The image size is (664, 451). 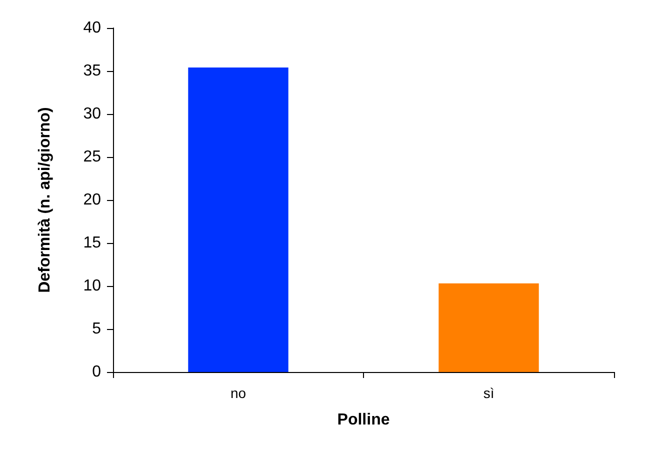 I want to click on x-tick-label: sì, so click(x=488, y=393).